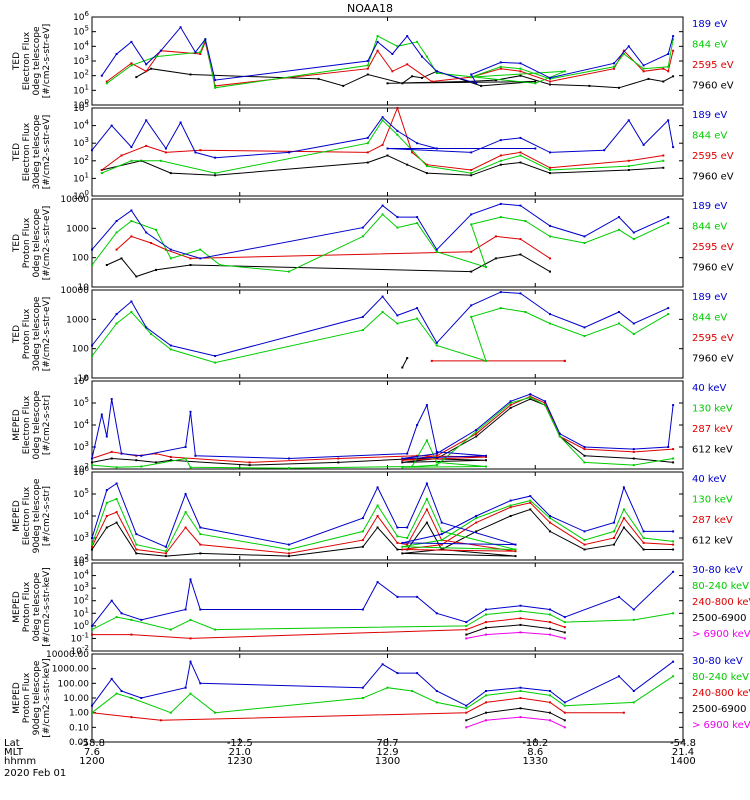 This screenshot has width=750, height=800. Describe the element at coordinates (47, 697) in the screenshot. I see `y-axis-label-line: [#/cm2-s-str-keV]` at that location.